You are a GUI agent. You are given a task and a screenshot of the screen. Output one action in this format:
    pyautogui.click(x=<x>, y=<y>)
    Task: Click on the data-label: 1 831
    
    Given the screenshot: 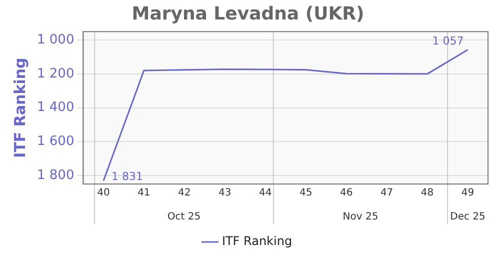 What is the action you would take?
    pyautogui.click(x=127, y=176)
    